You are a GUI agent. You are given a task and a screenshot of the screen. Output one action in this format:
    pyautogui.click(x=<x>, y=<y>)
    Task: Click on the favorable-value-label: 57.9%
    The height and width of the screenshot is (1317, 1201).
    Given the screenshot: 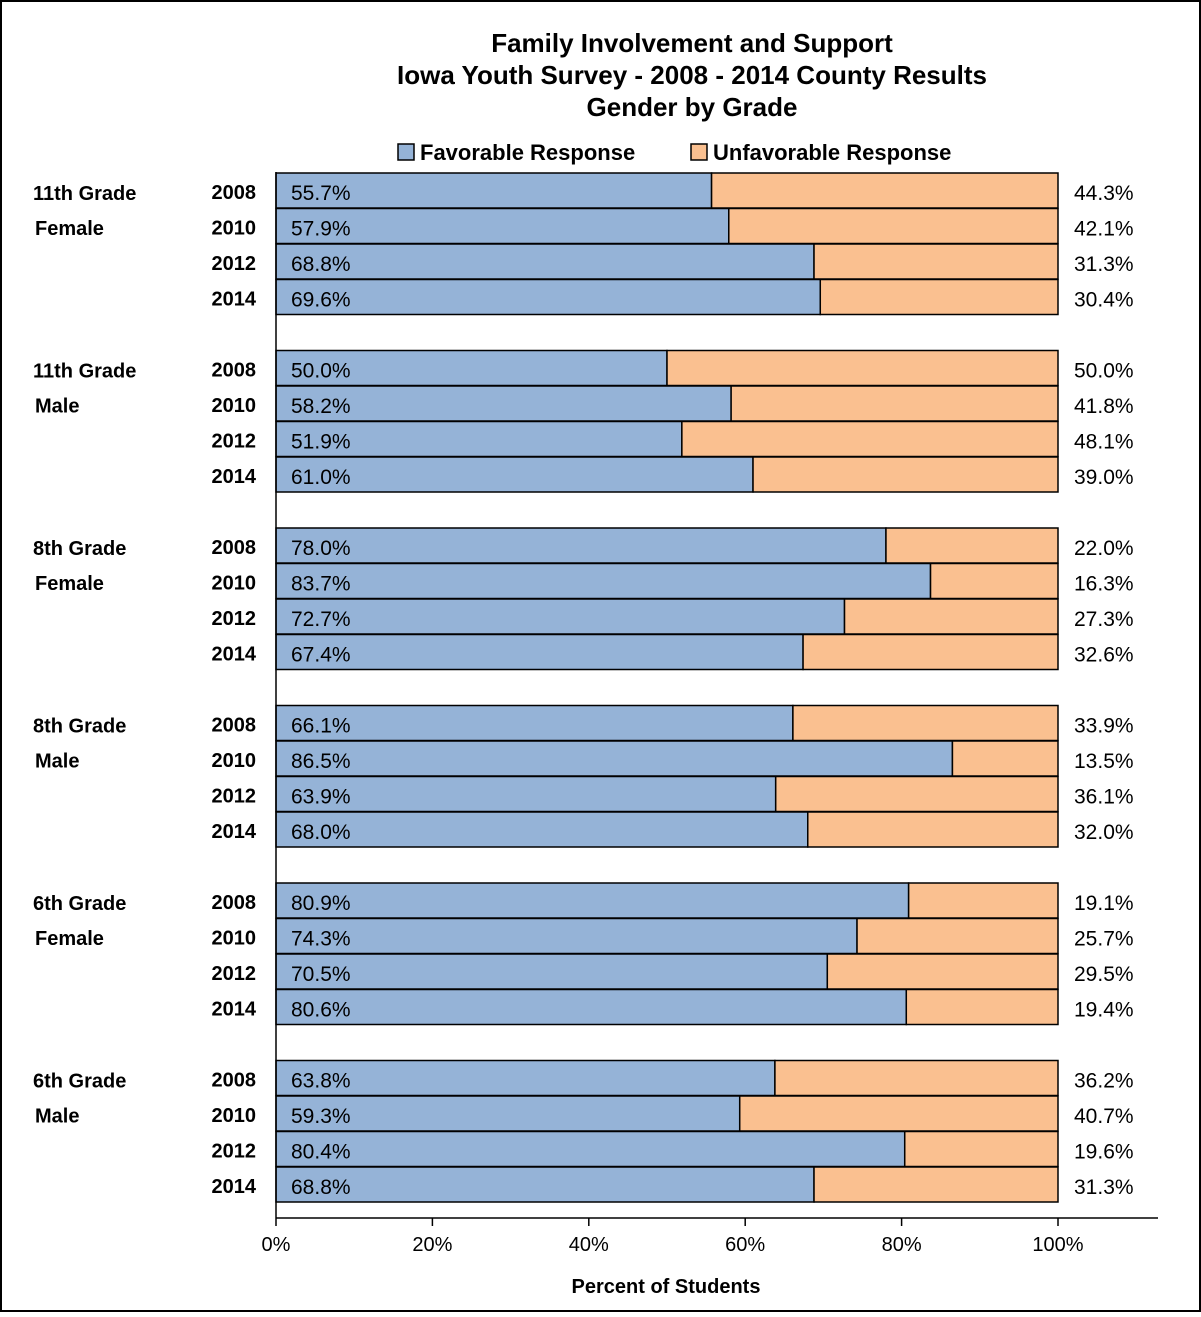 What is the action you would take?
    pyautogui.click(x=321, y=229)
    